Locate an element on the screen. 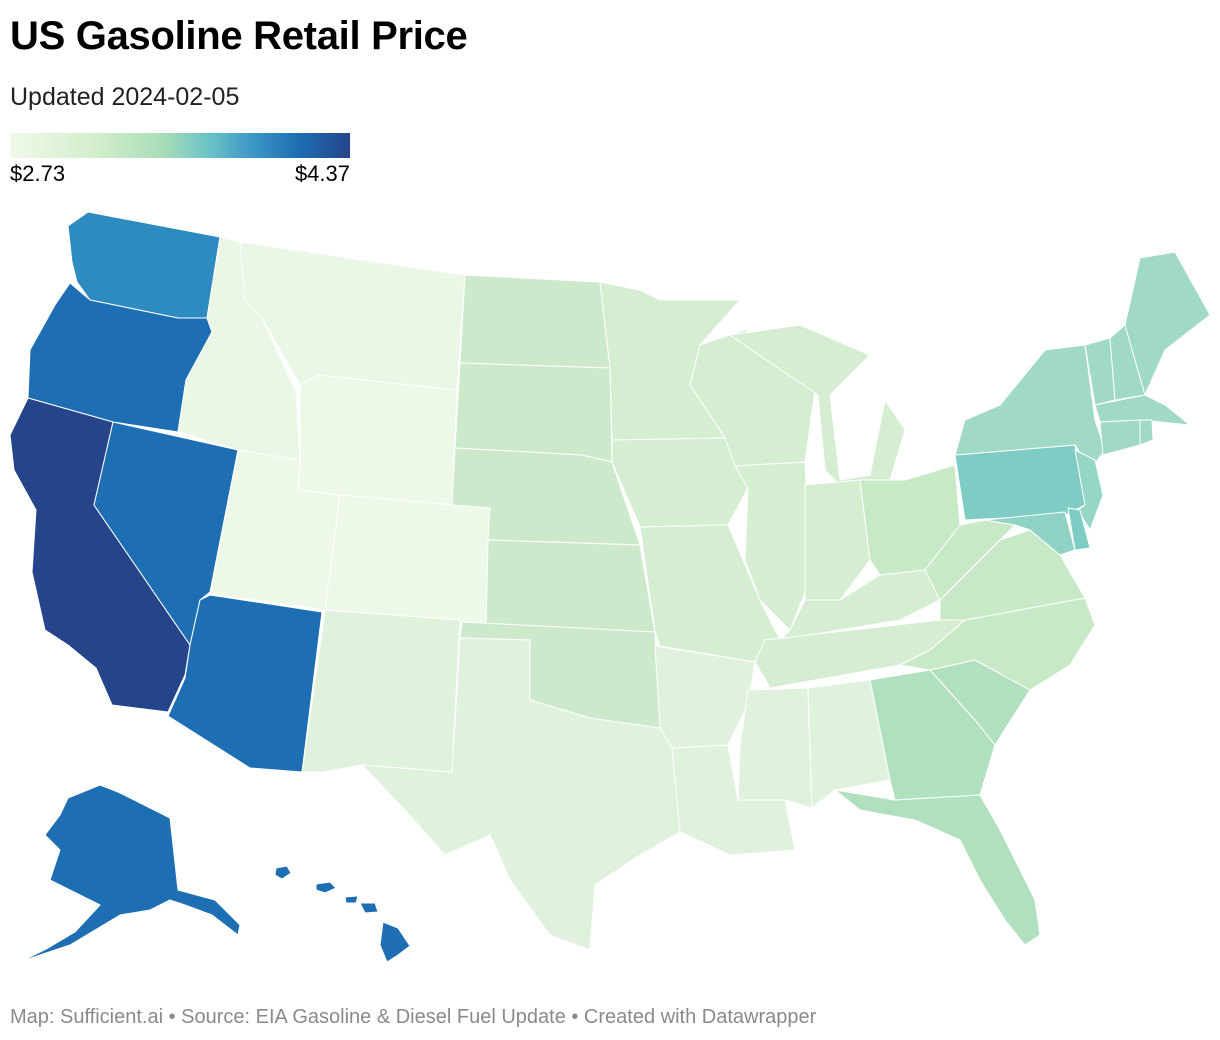 This screenshot has height=1040, width=1220. state-de is located at coordinates (1079, 529).